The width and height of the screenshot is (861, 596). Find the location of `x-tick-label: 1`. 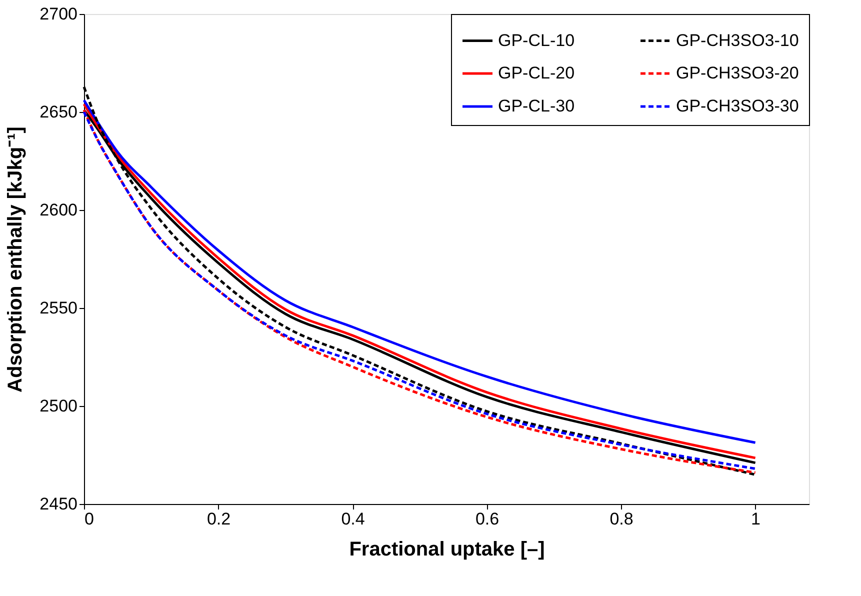

x-tick-label: 1 is located at coordinates (756, 519).